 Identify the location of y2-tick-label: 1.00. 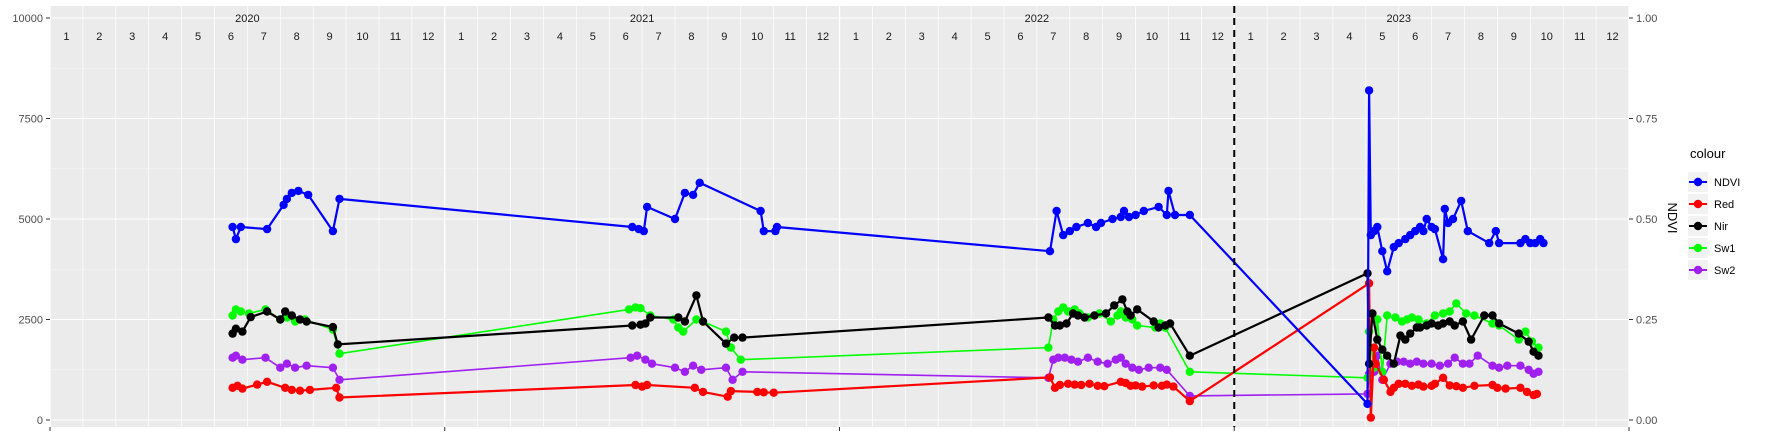
(1646, 19).